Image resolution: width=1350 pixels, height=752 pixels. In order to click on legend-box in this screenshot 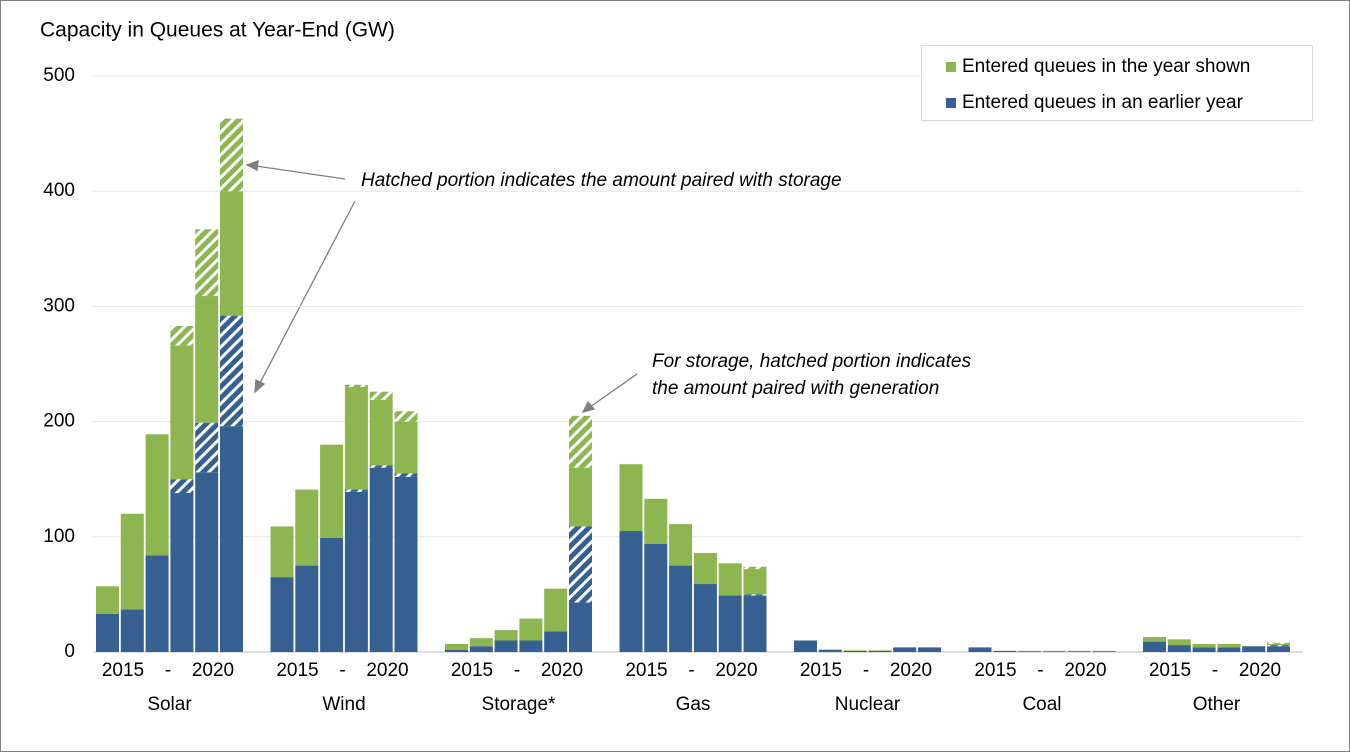, I will do `click(1117, 83)`.